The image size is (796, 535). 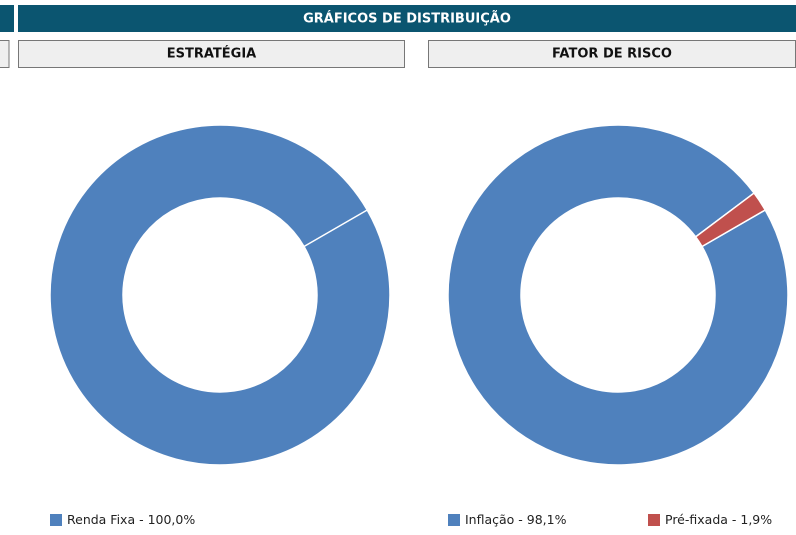 I want to click on legend-label: Pré-fixada - 1,9%, so click(x=718, y=519).